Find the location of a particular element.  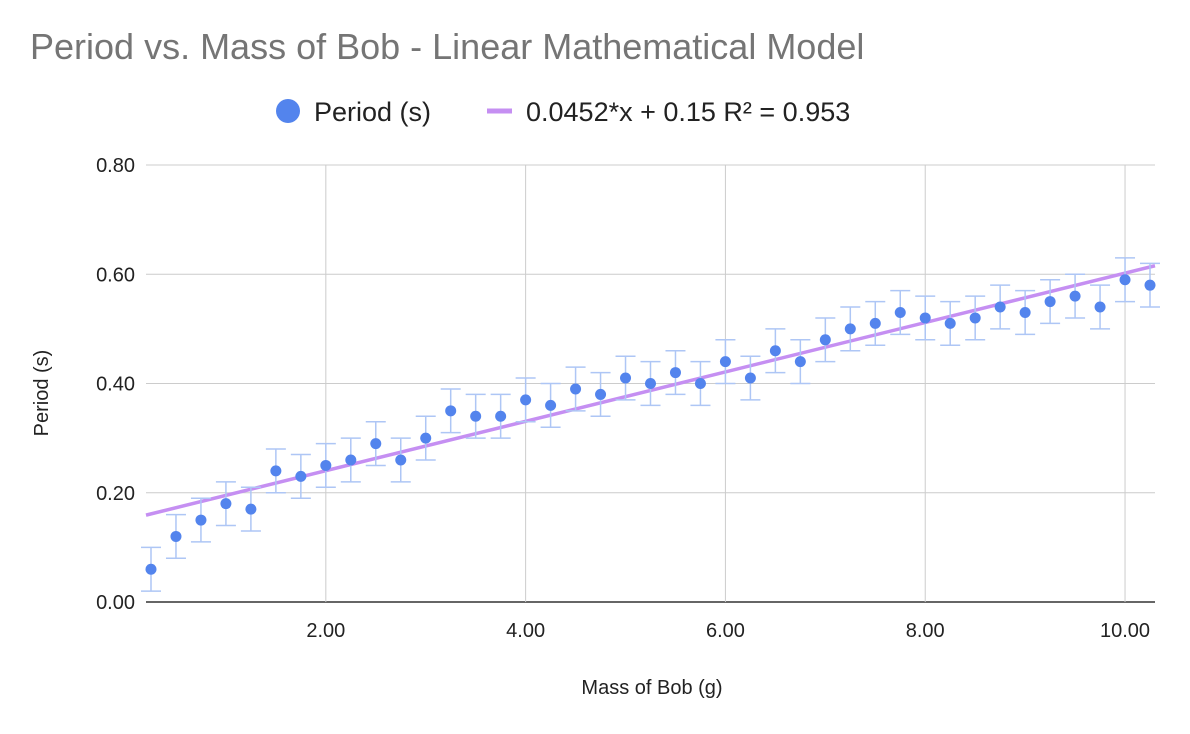

legend-label-period: Period (s) is located at coordinates (372, 112).